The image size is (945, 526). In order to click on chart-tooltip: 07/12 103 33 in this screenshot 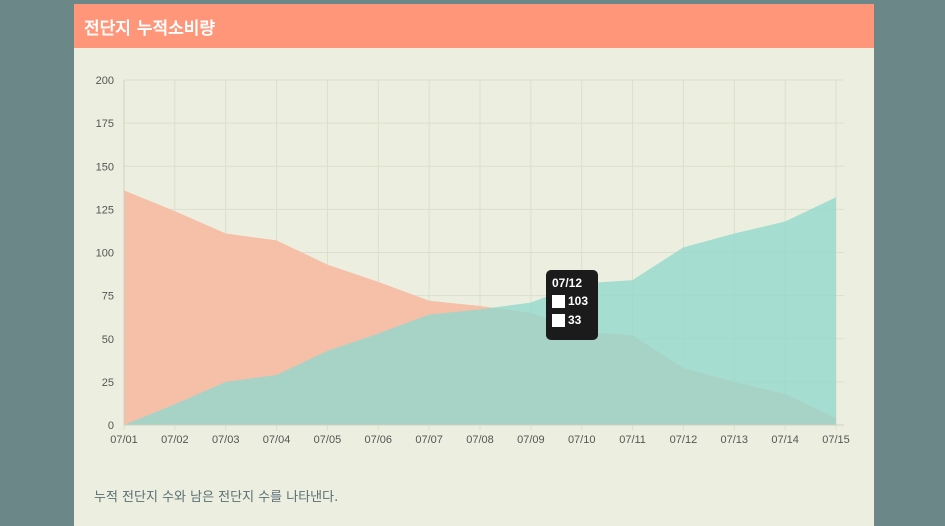, I will do `click(572, 305)`.